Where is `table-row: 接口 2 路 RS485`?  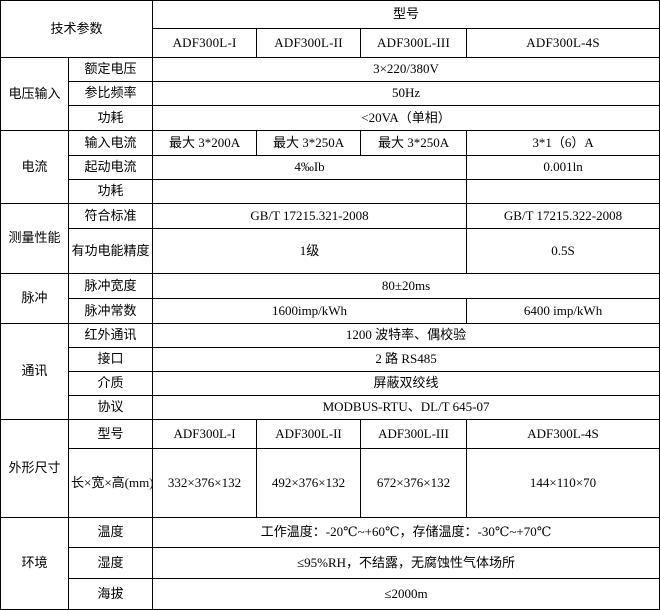 table-row: 接口 2 路 RS485 is located at coordinates (330, 359).